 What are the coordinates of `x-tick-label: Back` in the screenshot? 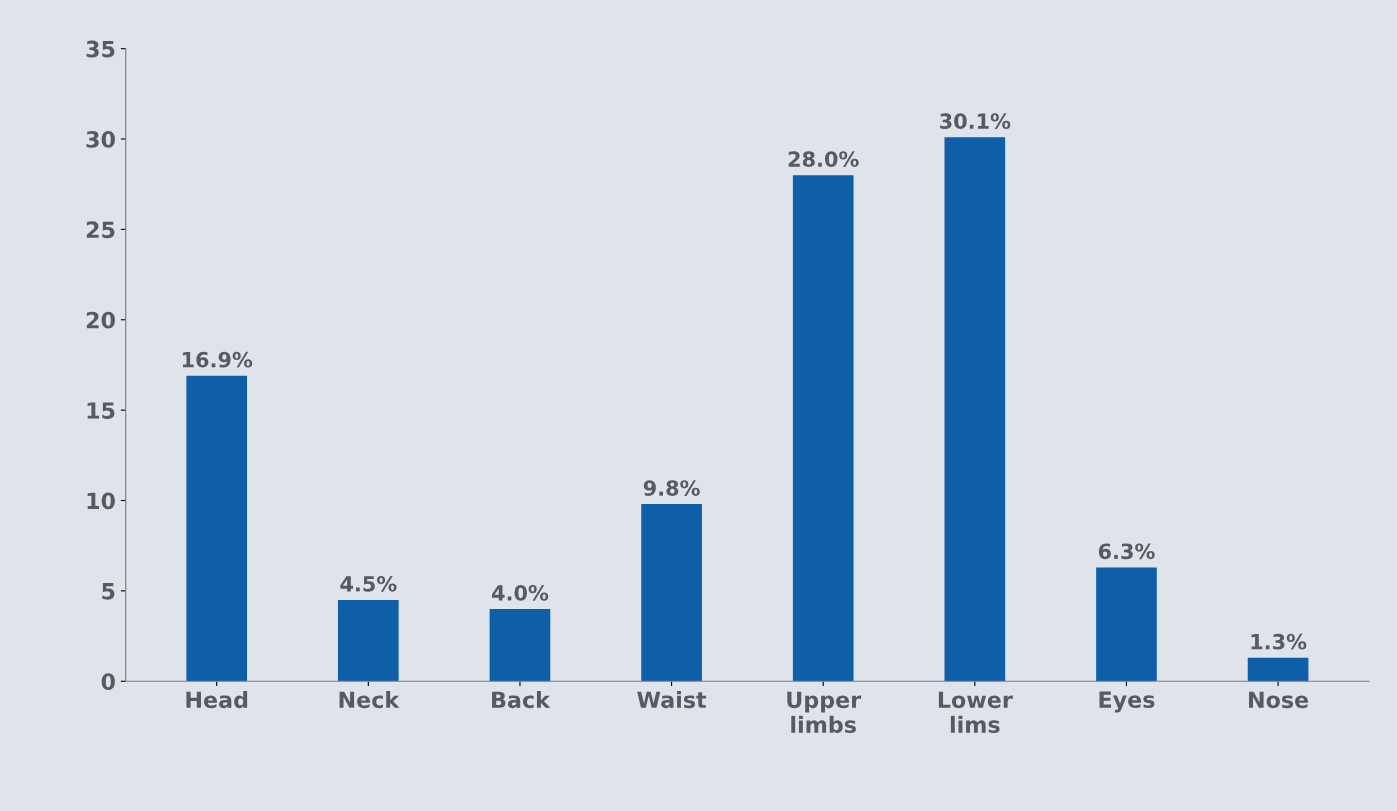 It's located at (521, 699).